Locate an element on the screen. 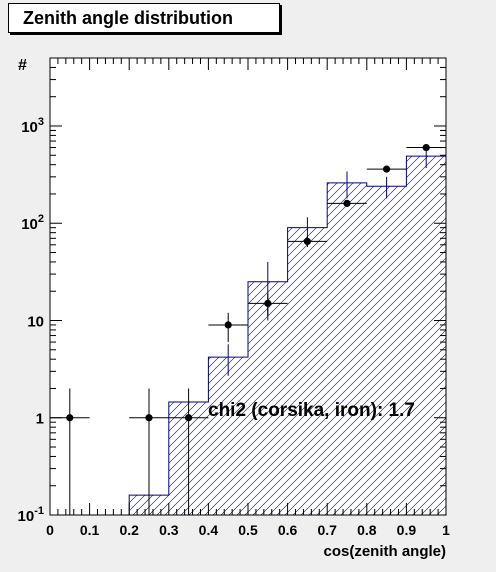 The height and width of the screenshot is (572, 496). x-tick-label: 0.8 is located at coordinates (367, 530).